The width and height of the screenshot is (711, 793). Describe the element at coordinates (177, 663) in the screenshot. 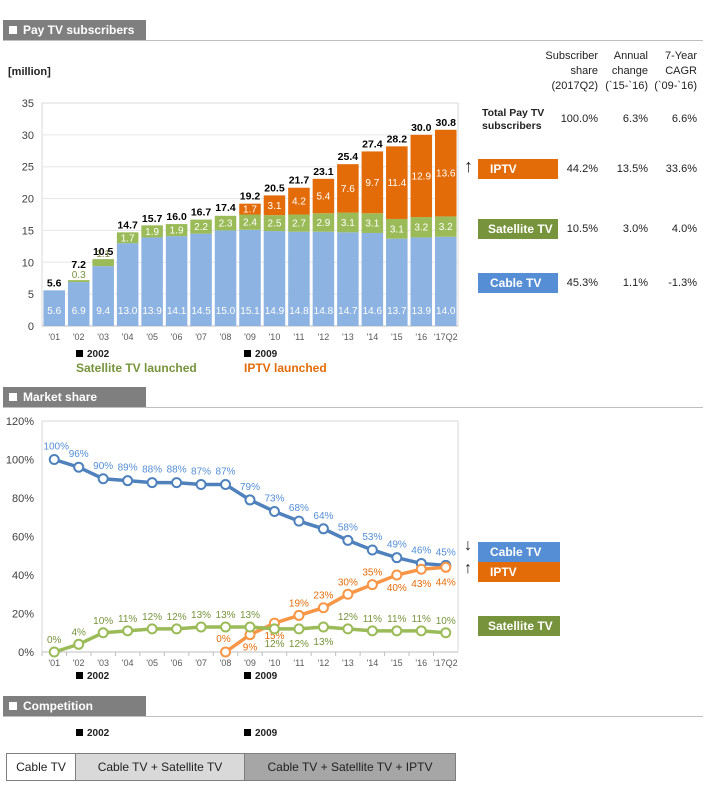

I see `x-tick-label: '06` at that location.